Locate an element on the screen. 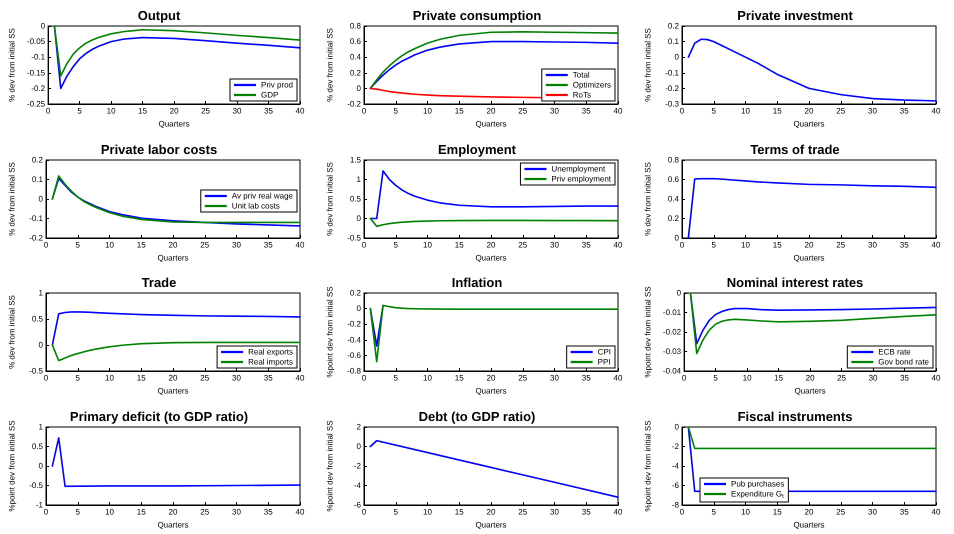 This screenshot has height=534, width=954. y-tick-label: 1 is located at coordinates (41, 426).